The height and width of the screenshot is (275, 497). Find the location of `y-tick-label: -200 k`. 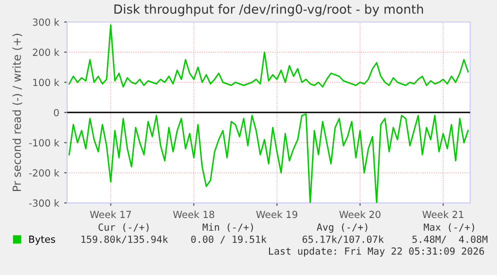

y-tick-label: -200 k is located at coordinates (44, 173).